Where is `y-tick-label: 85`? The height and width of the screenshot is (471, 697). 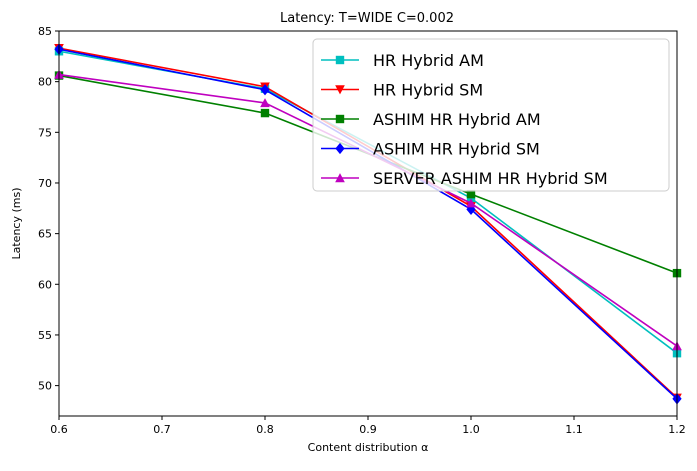
y-tick-label: 85 is located at coordinates (45, 31).